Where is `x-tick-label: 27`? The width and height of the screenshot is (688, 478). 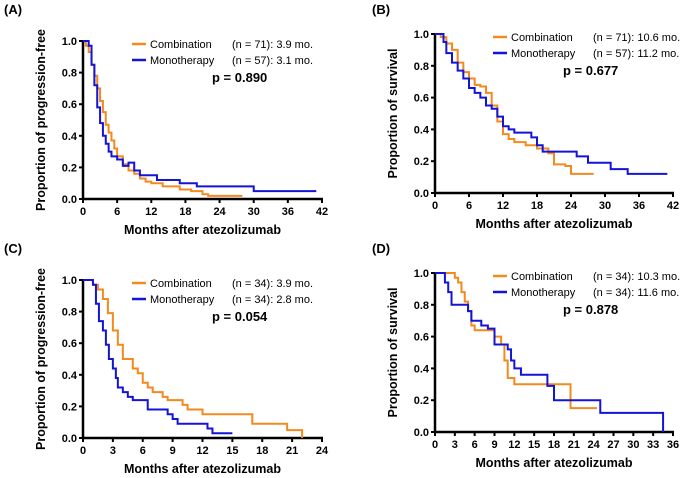 x-tick-label: 27 is located at coordinates (613, 445).